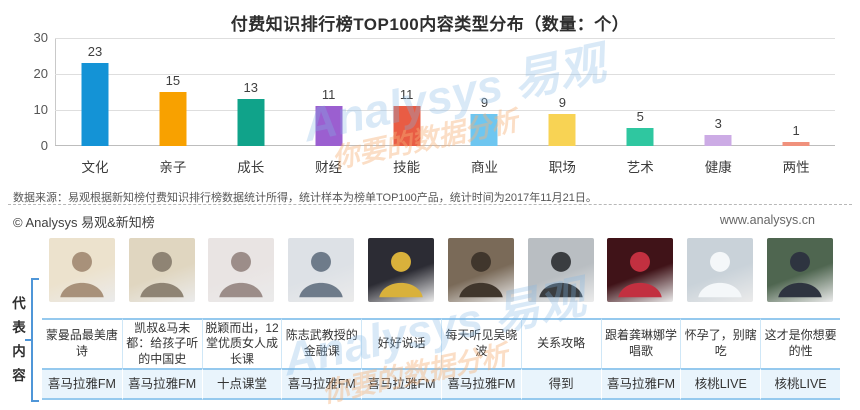  What do you see at coordinates (407, 167) in the screenshot?
I see `x-tick-技能: 技能` at bounding box center [407, 167].